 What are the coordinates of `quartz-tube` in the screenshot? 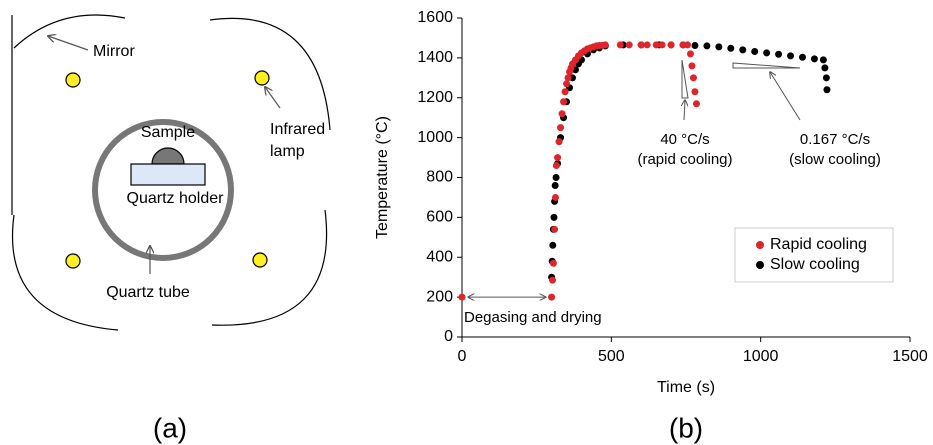 It's located at (163, 190).